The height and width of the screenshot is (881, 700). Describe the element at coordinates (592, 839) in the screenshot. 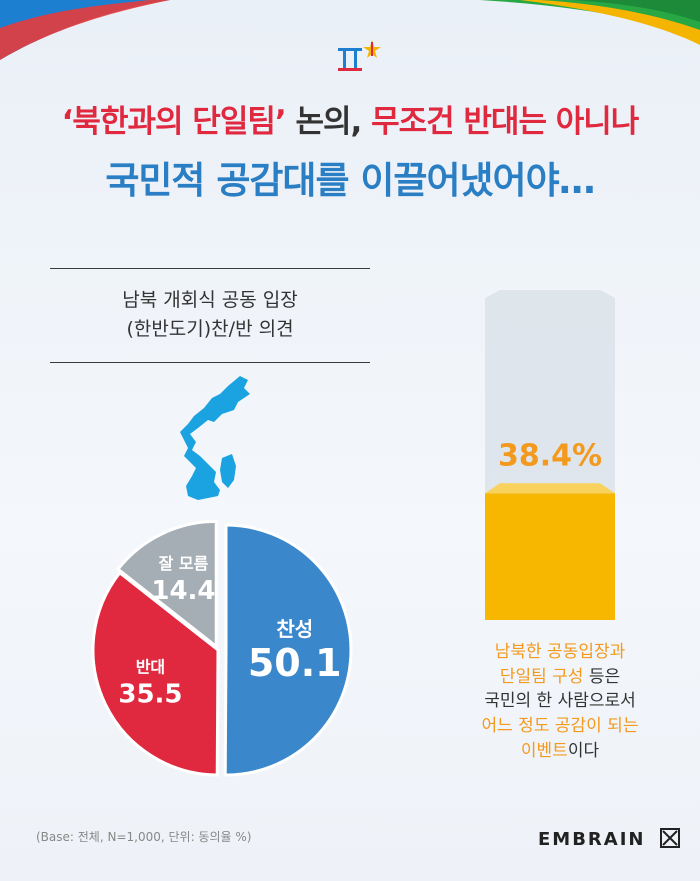

I see `brand-name: EMBRAIN` at that location.